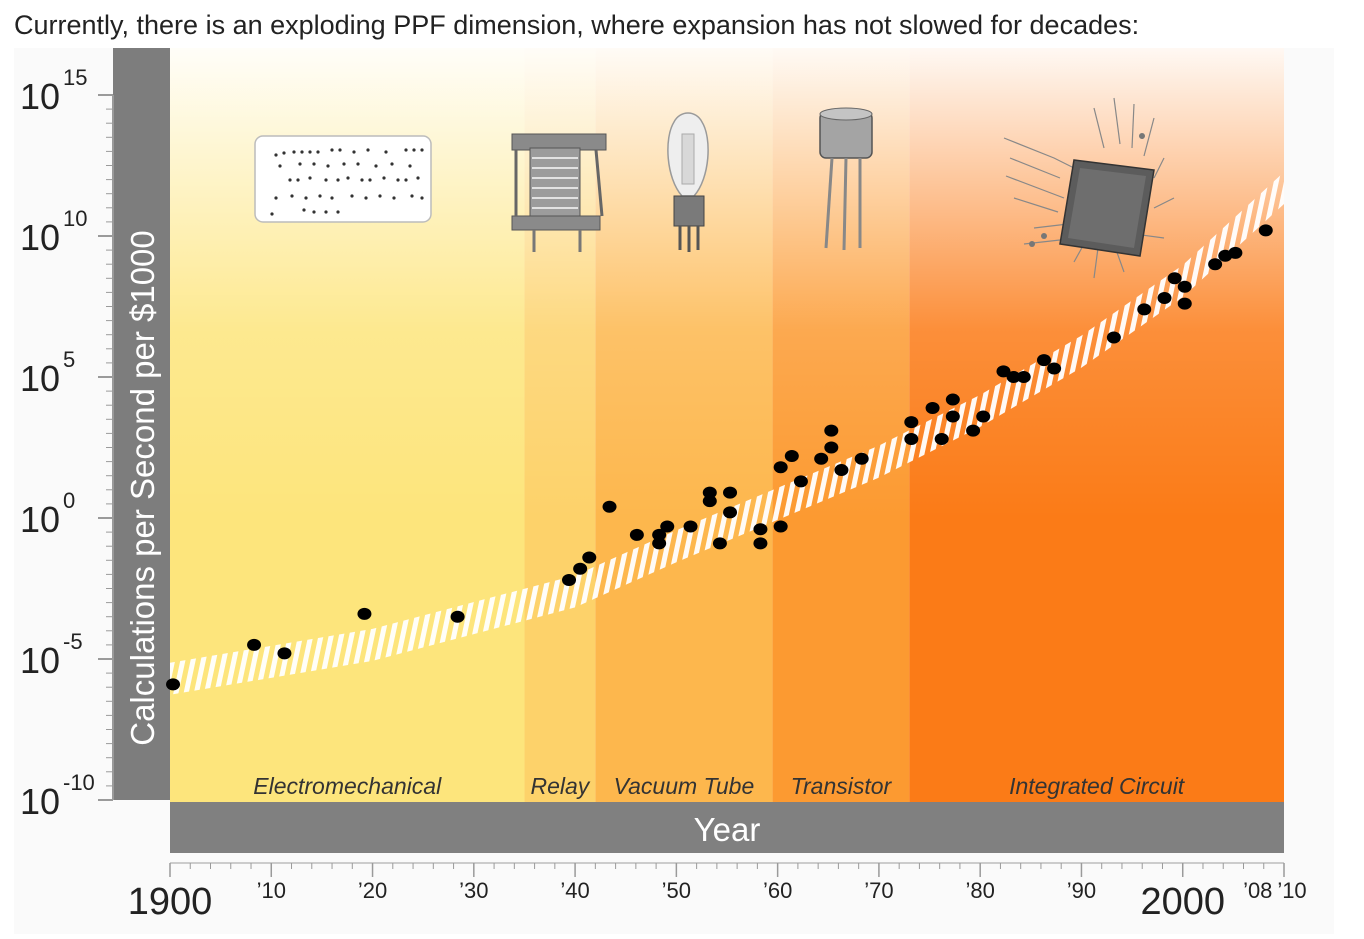  What do you see at coordinates (1089, 188) in the screenshot?
I see `integrated-circuit-icon` at bounding box center [1089, 188].